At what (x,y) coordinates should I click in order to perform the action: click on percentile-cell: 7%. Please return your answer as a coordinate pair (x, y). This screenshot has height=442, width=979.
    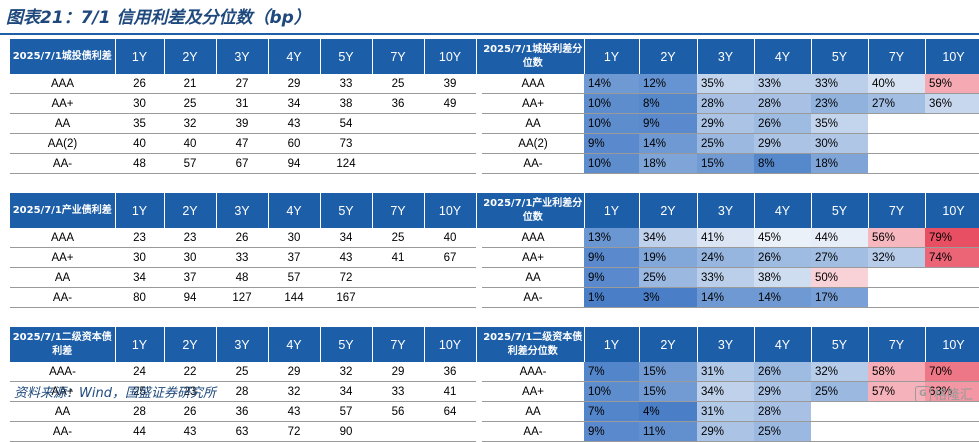
    Looking at the image, I should click on (611, 372).